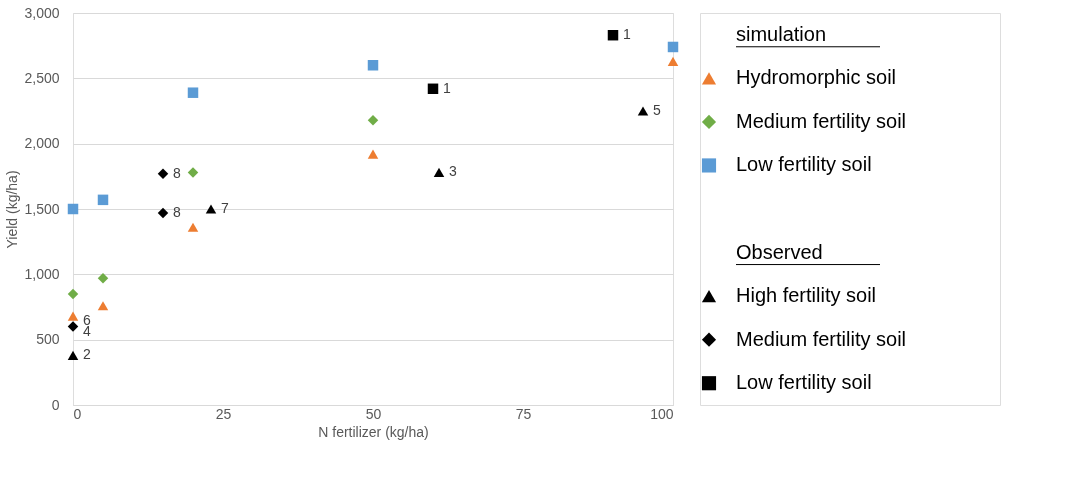 The width and height of the screenshot is (1091, 488). Describe the element at coordinates (12, 209) in the screenshot. I see `y-axis-title: Yield (kg/ha)` at that location.